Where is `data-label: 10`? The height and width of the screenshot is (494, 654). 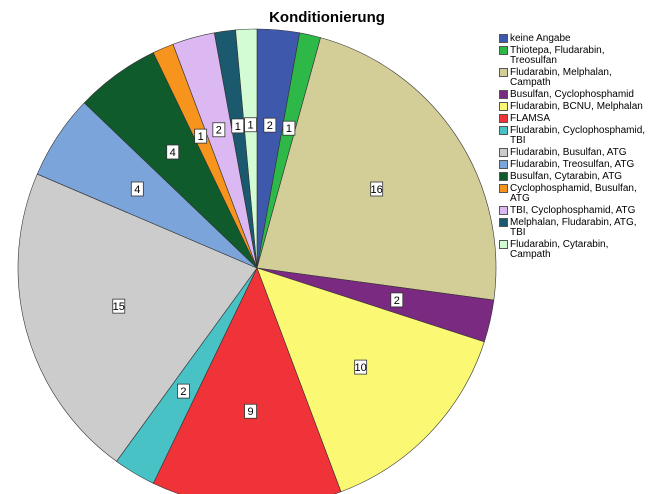
data-label: 10 is located at coordinates (361, 368).